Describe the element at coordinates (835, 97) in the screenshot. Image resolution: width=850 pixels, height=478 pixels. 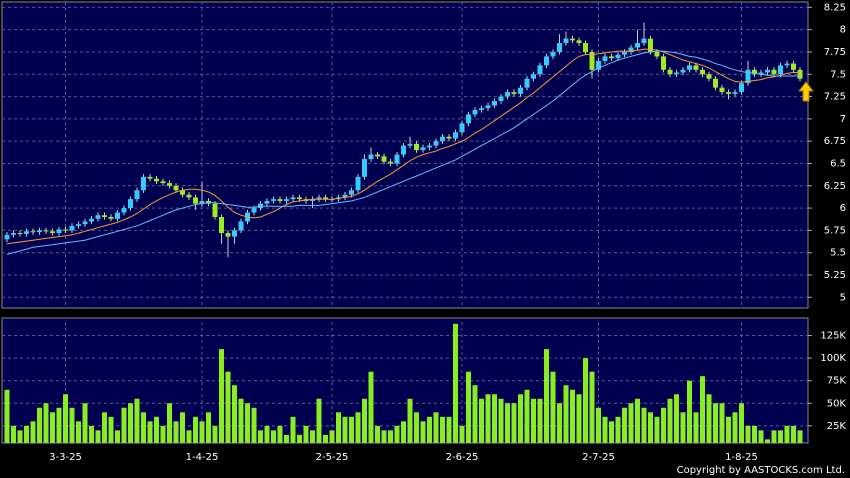
I see `y-tick-label: 7.25` at that location.